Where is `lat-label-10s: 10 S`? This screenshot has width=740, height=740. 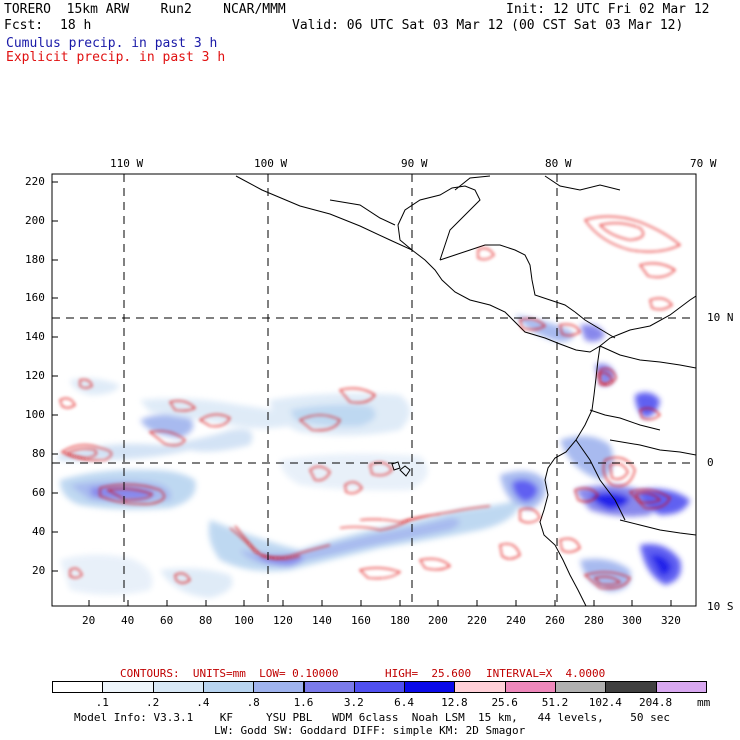
lat-label-10s: 10 S is located at coordinates (720, 606).